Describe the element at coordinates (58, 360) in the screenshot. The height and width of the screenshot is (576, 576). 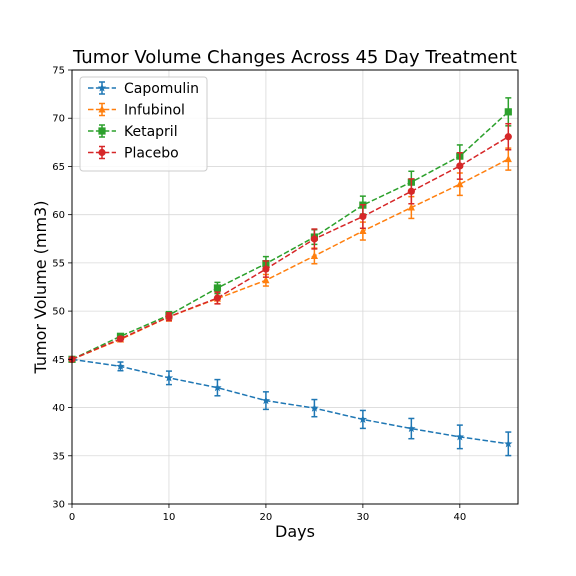
I see `y-tick-label: 45` at that location.